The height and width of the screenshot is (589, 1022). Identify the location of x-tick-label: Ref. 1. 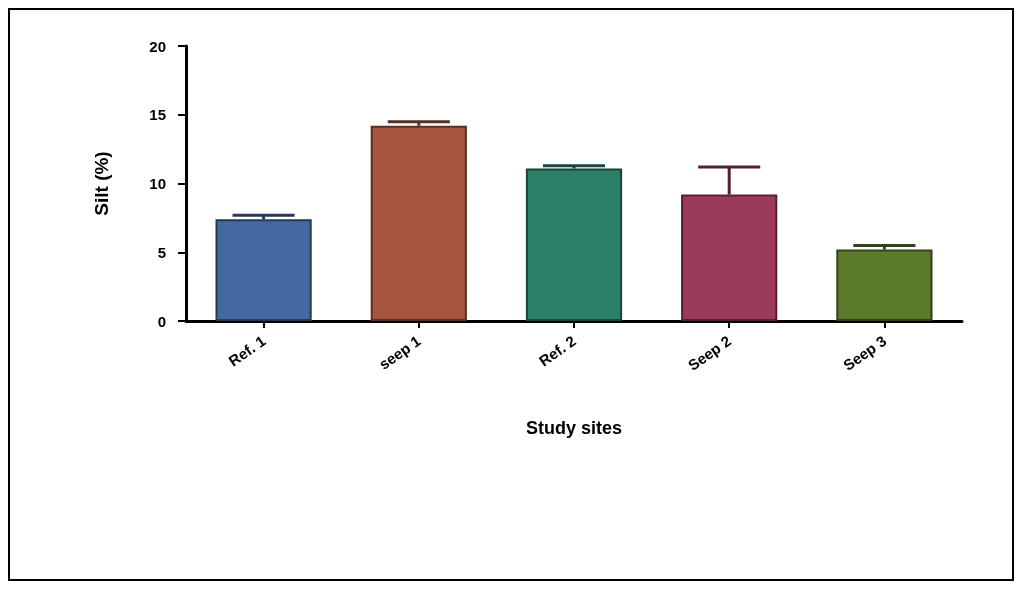
(247, 351).